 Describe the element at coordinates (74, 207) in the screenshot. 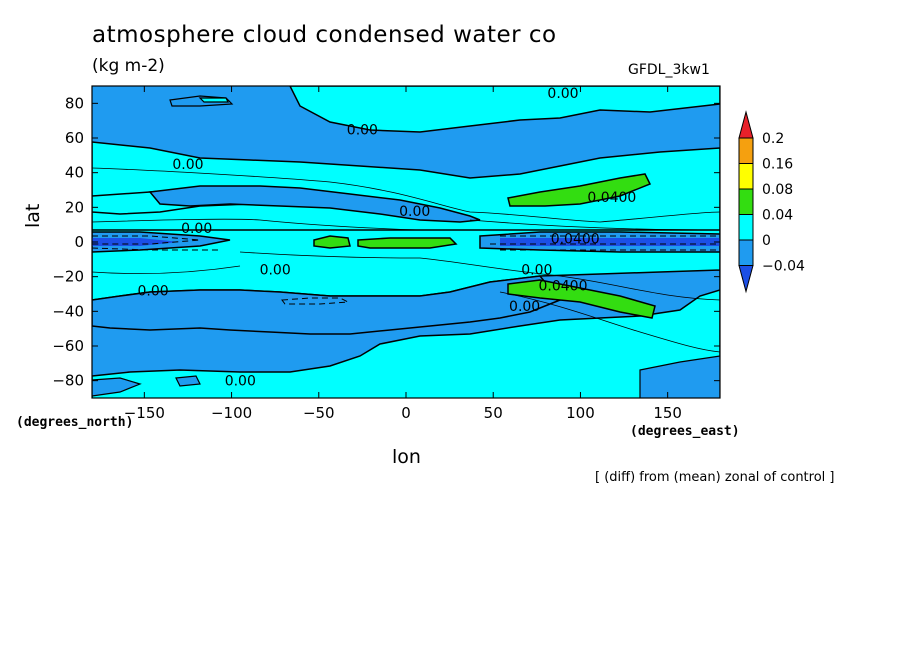

I see `y-tick-label: 20` at that location.